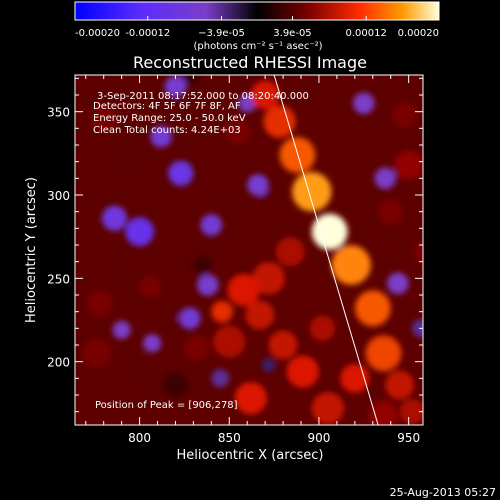 This screenshot has width=500, height=500. I want to click on y-tick-label: 250, so click(58, 279).